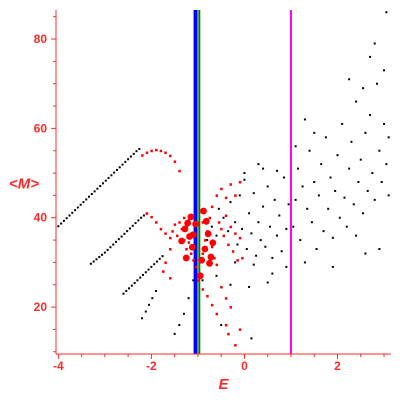 The height and width of the screenshot is (400, 400). What do you see at coordinates (58, 366) in the screenshot?
I see `x-tick-label: -4` at bounding box center [58, 366].